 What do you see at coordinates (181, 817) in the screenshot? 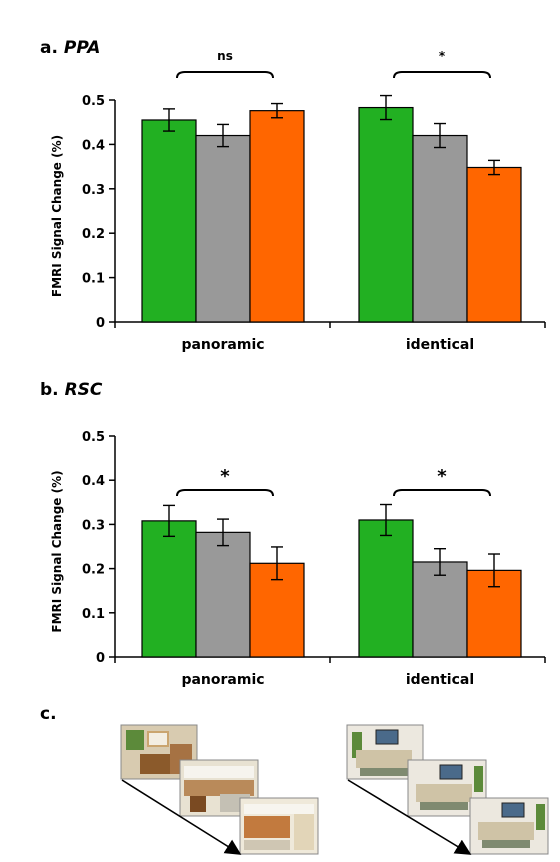
I see `arrow-panoramic` at bounding box center [181, 817].